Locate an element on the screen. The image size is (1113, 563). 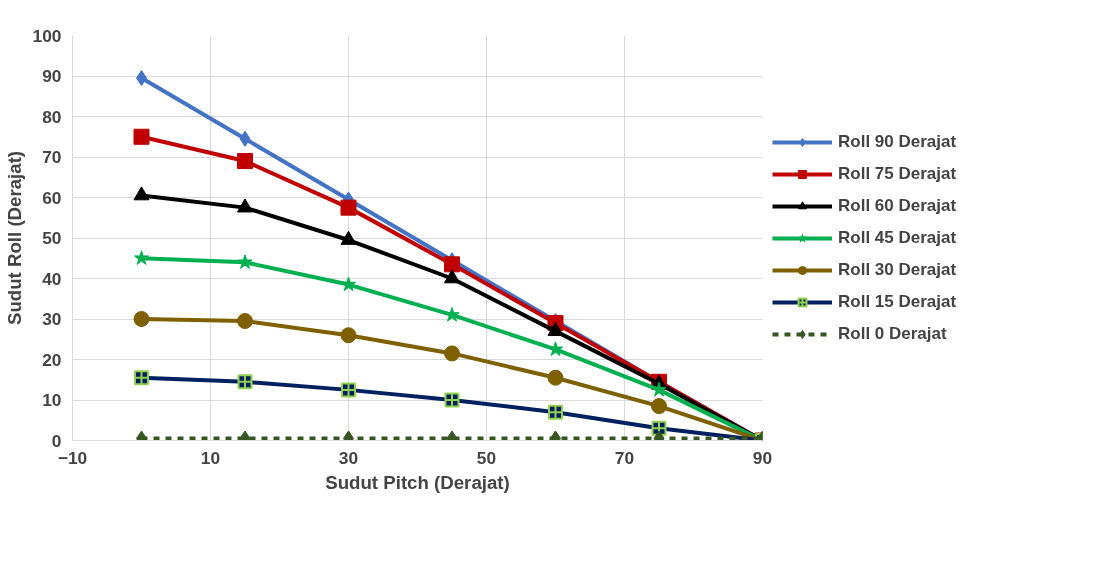
y-tick-label: 40 is located at coordinates (52, 278).